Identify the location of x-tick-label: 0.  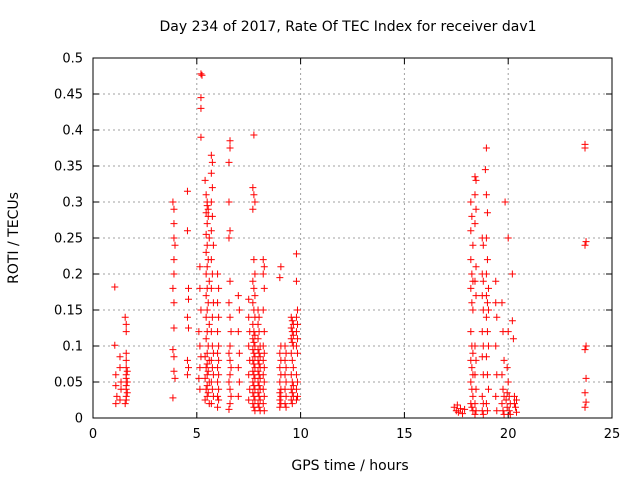
(93, 434).